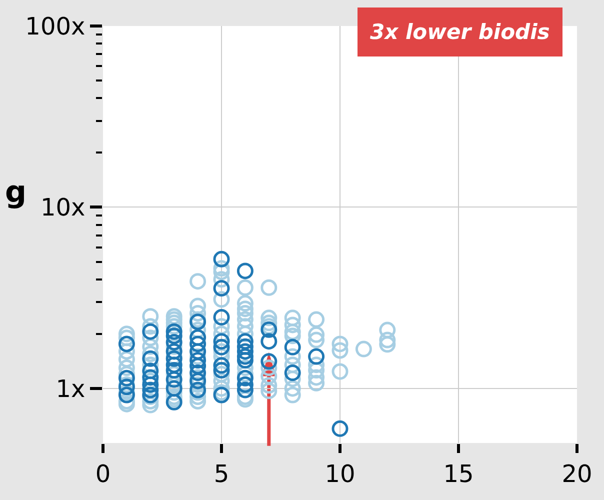 This screenshot has height=500, width=604. I want to click on x-tick-label: 15, so click(458, 474).